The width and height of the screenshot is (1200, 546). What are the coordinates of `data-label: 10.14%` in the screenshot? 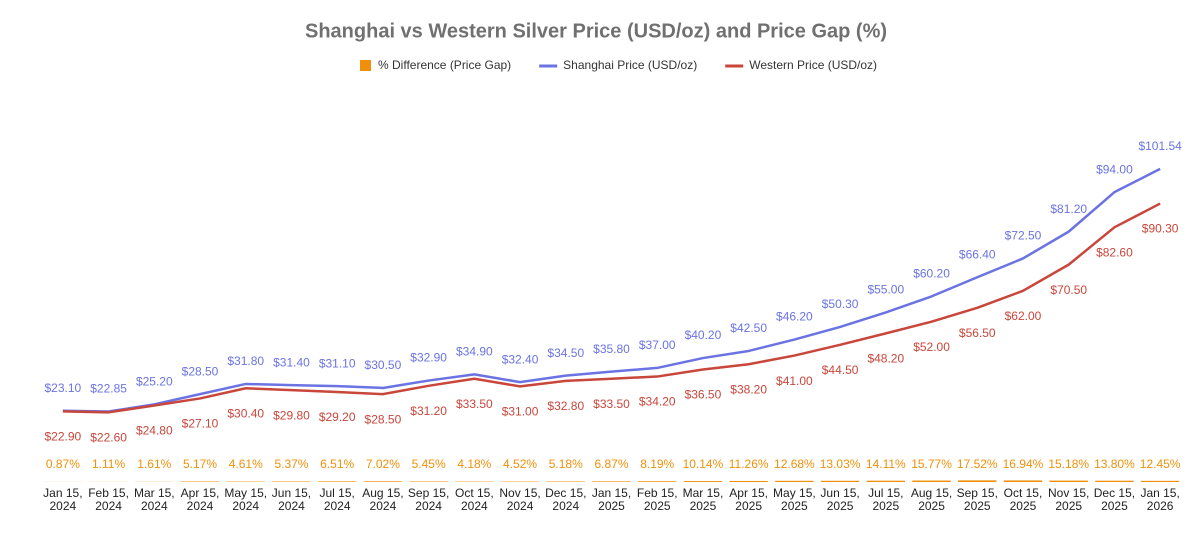 It's located at (703, 464).